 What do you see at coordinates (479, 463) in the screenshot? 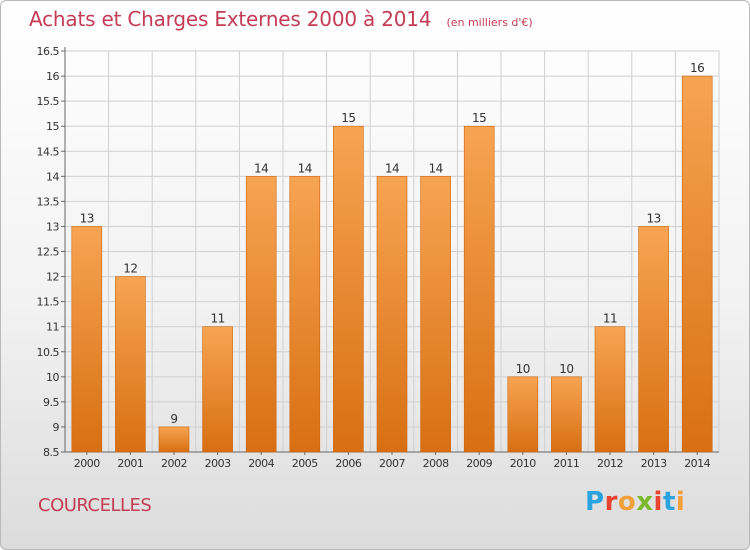
I see `x-tick-label-2009: 2009` at bounding box center [479, 463].